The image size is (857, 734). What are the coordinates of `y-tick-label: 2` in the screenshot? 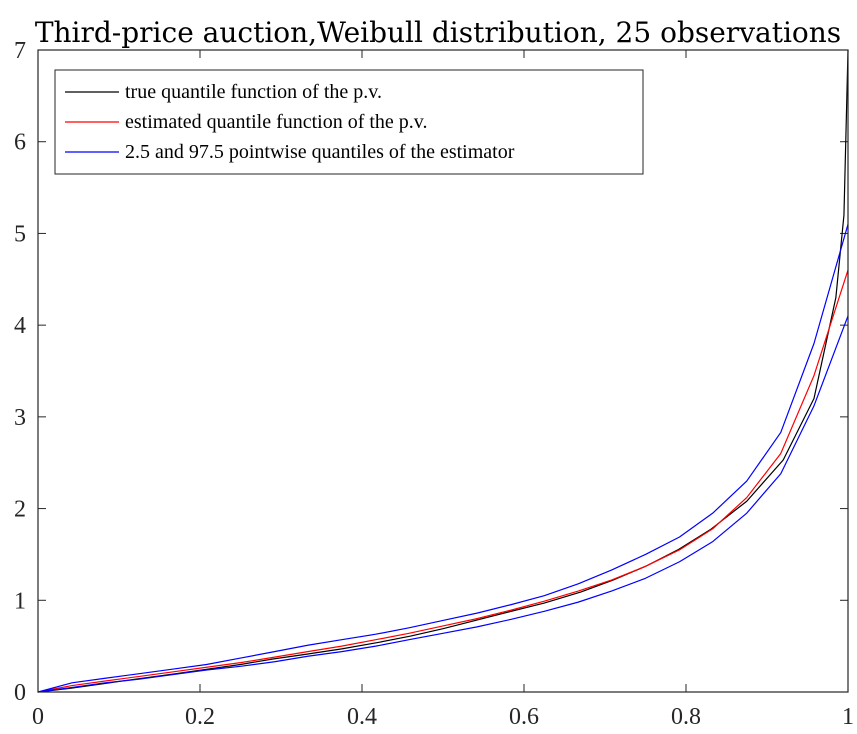 It's located at (20, 510).